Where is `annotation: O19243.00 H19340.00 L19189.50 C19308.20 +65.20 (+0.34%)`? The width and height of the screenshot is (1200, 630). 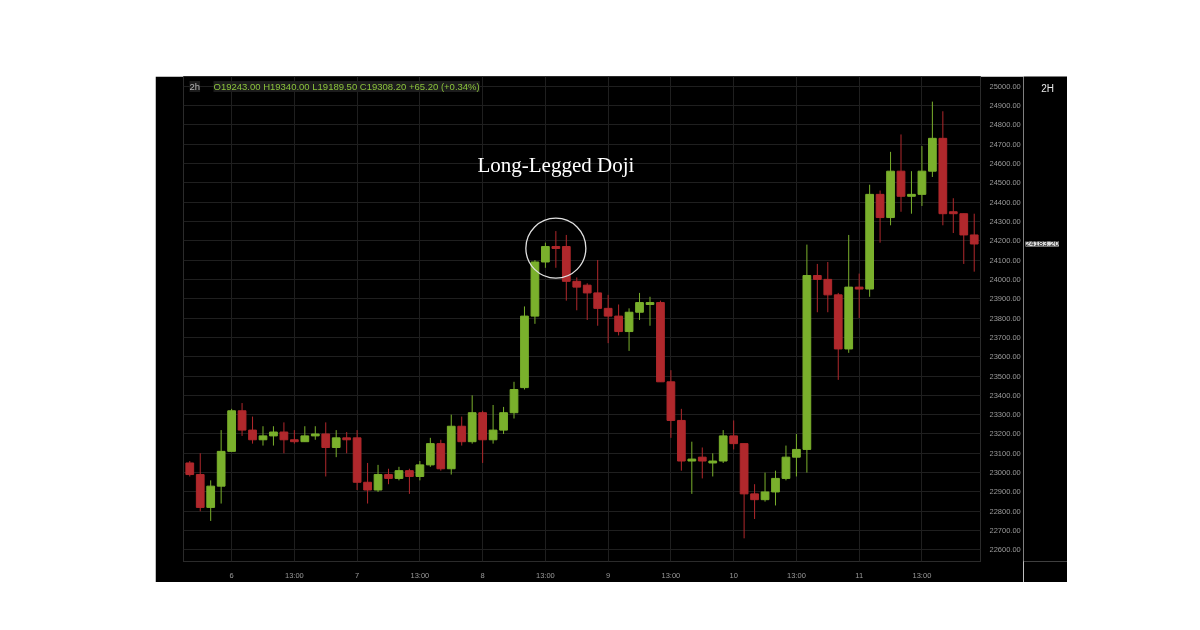 annotation: O19243.00 H19340.00 L19189.50 C19308.20 +65.20 (+0.34%) is located at coordinates (346, 86).